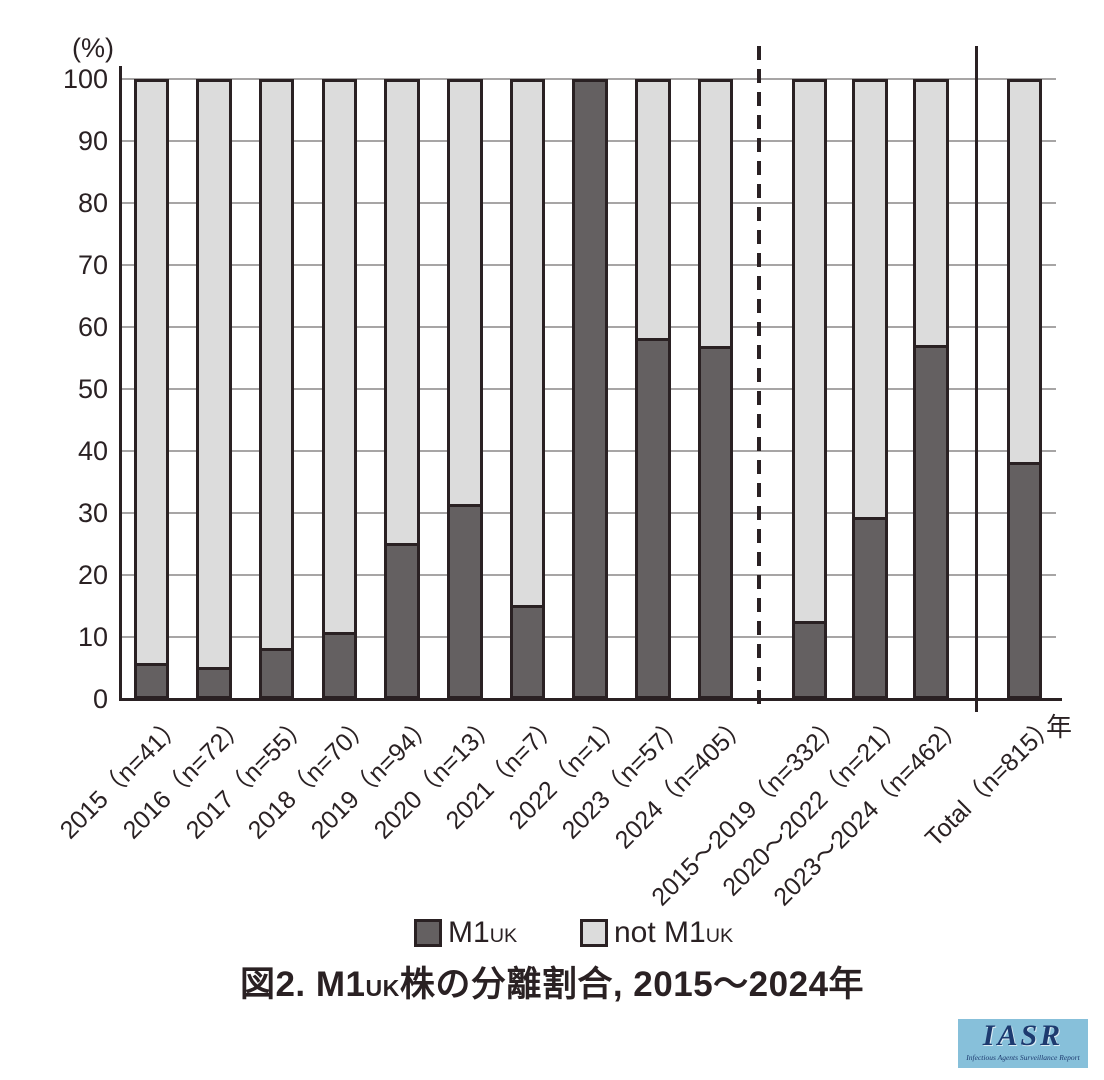 This screenshot has width=1104, height=1080. What do you see at coordinates (92, 327) in the screenshot?
I see `y-tick-label-60: 60` at bounding box center [92, 327].